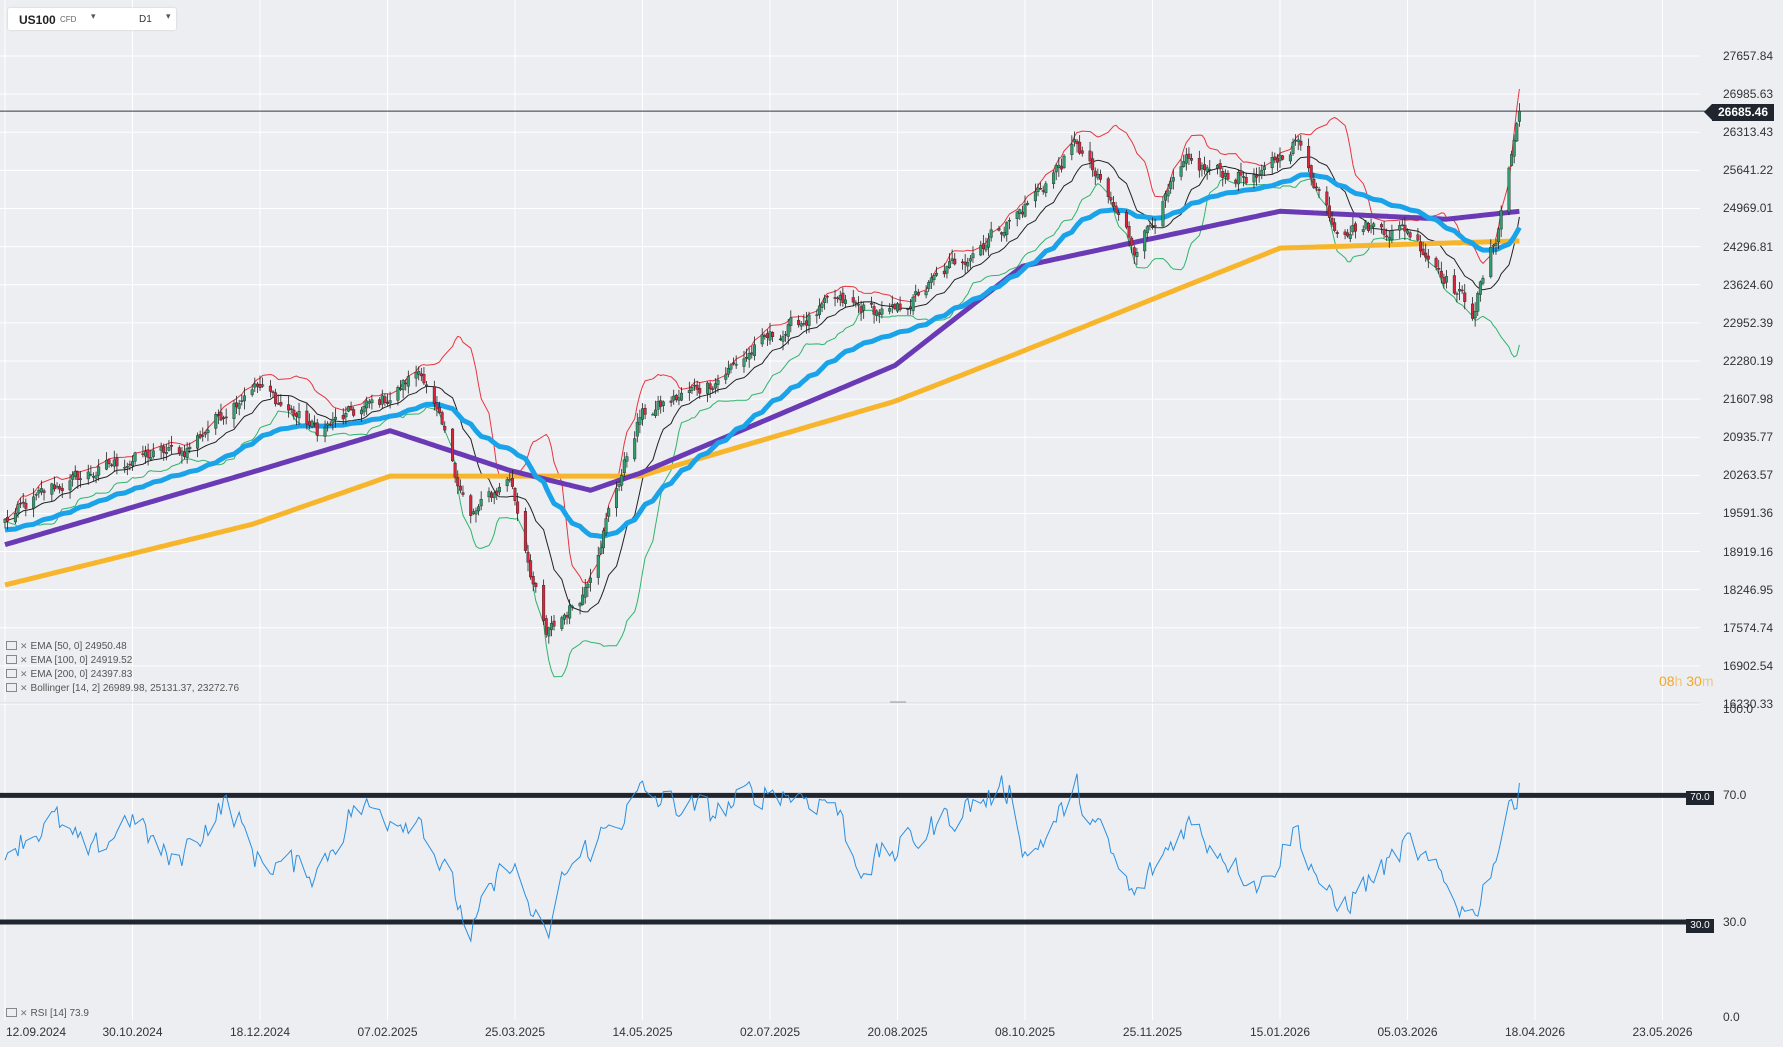 The height and width of the screenshot is (1047, 1783). I want to click on date-axis-label: 08.10.2025, so click(1025, 1032).